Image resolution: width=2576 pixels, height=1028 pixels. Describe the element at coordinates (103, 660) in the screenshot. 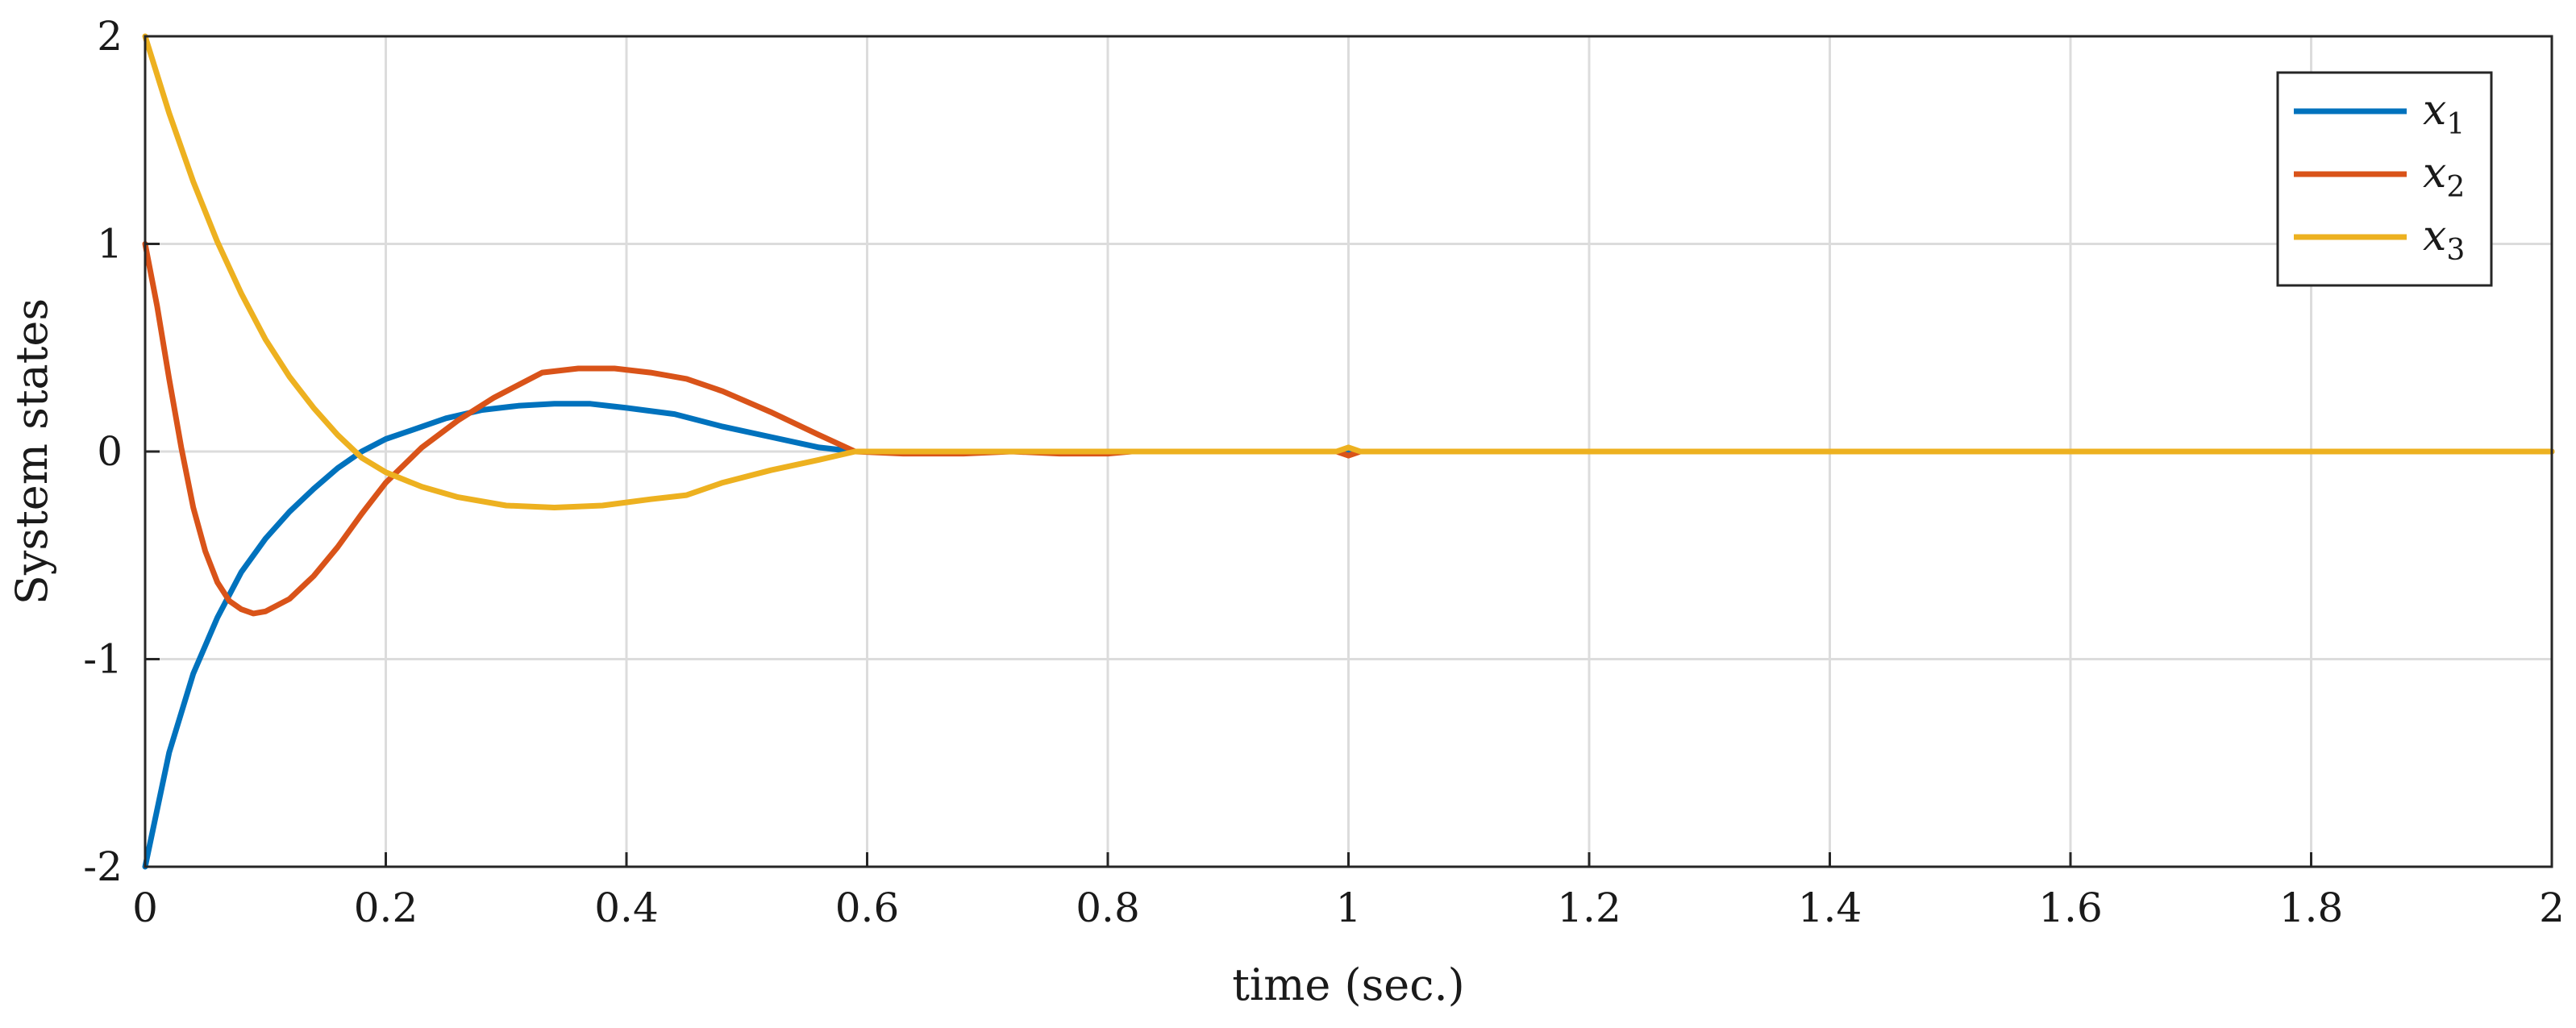

I see `y-tick-label: -1` at that location.